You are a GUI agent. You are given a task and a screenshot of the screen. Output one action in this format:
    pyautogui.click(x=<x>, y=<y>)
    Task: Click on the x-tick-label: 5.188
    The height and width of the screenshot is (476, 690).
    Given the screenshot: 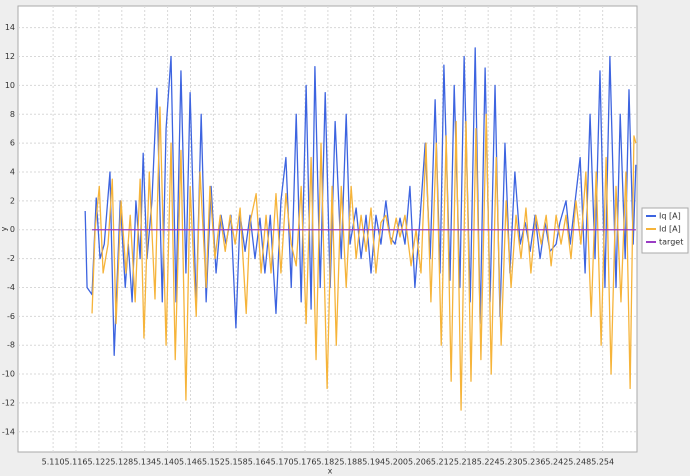 What is the action you would take?
    pyautogui.click(x=350, y=462)
    